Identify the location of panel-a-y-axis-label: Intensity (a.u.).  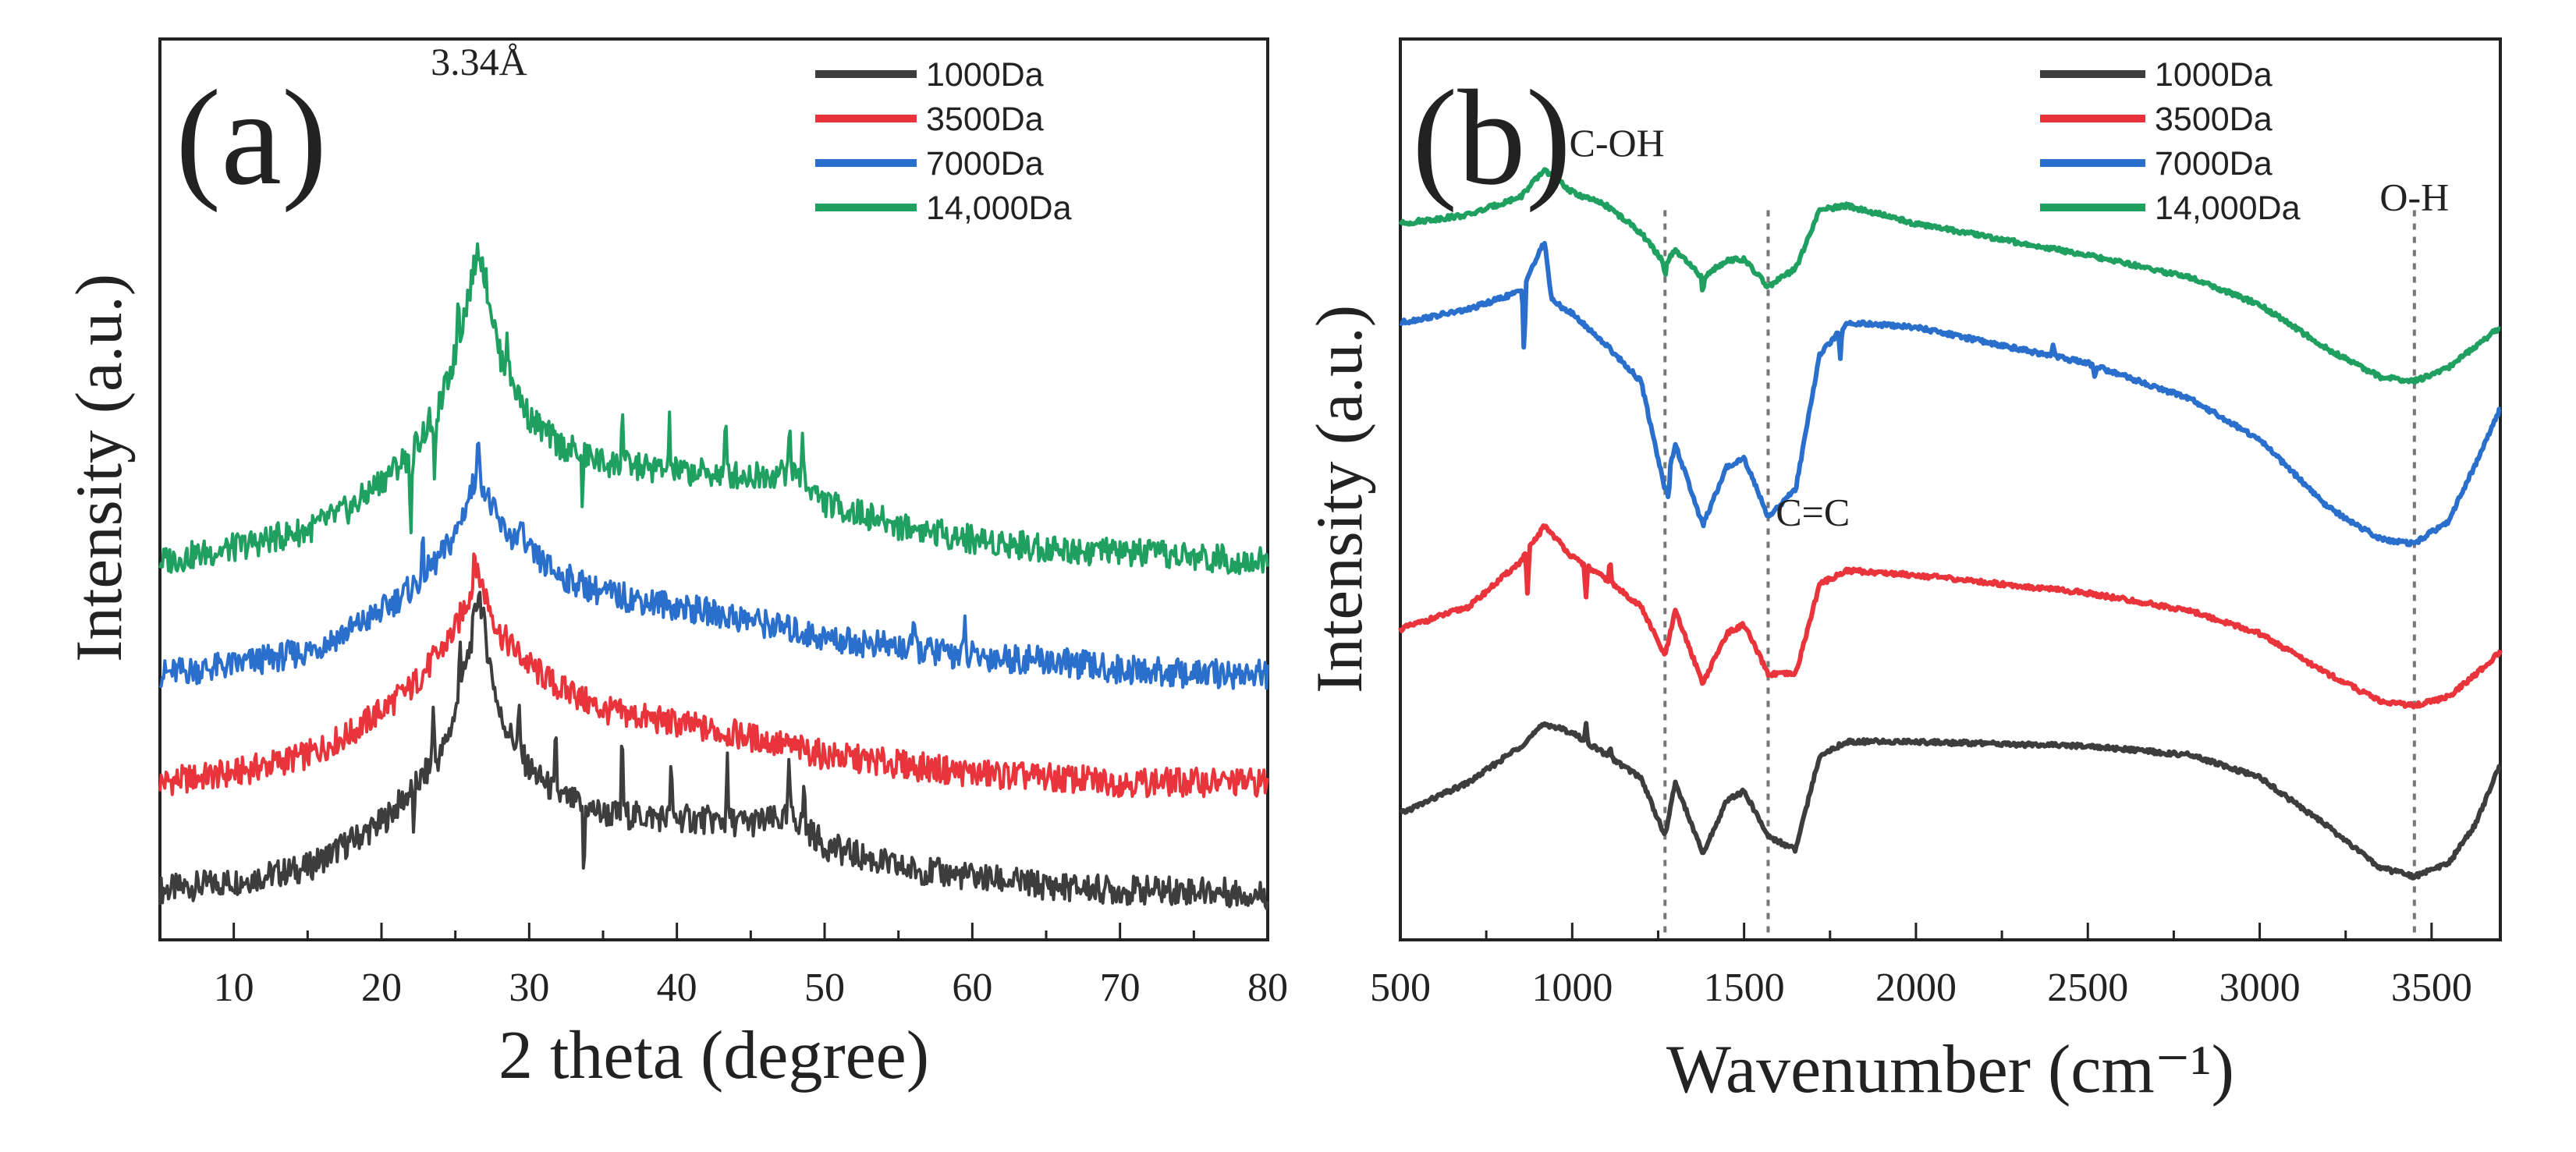
(99, 468).